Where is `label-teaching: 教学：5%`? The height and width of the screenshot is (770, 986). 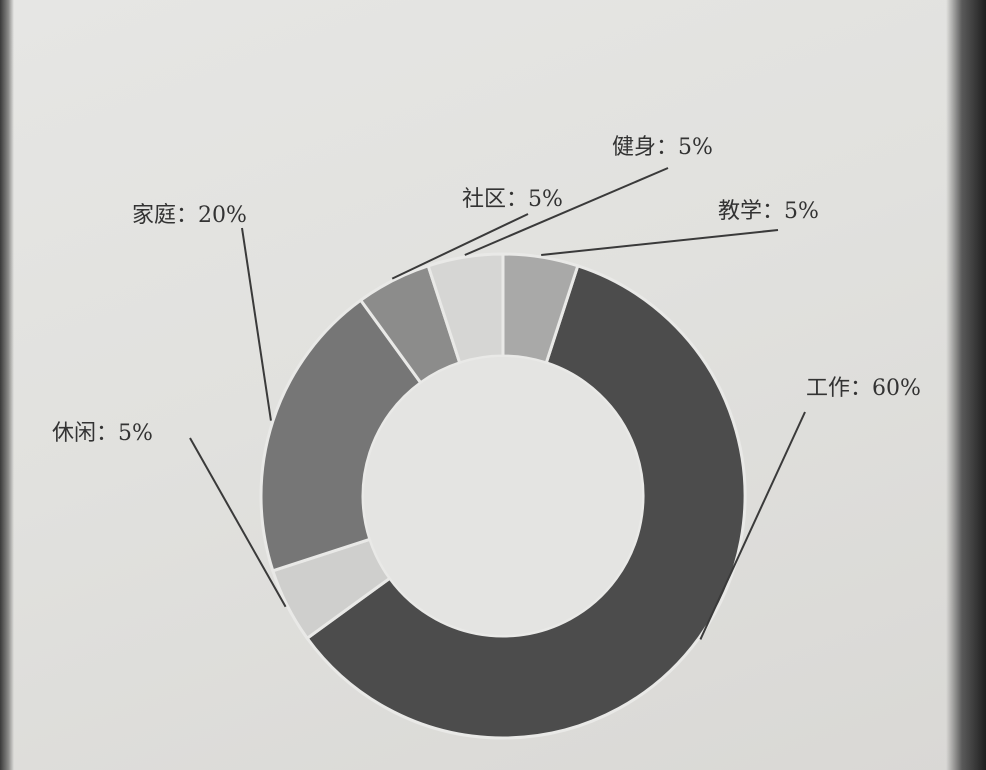 label-teaching: 教学：5% is located at coordinates (768, 211).